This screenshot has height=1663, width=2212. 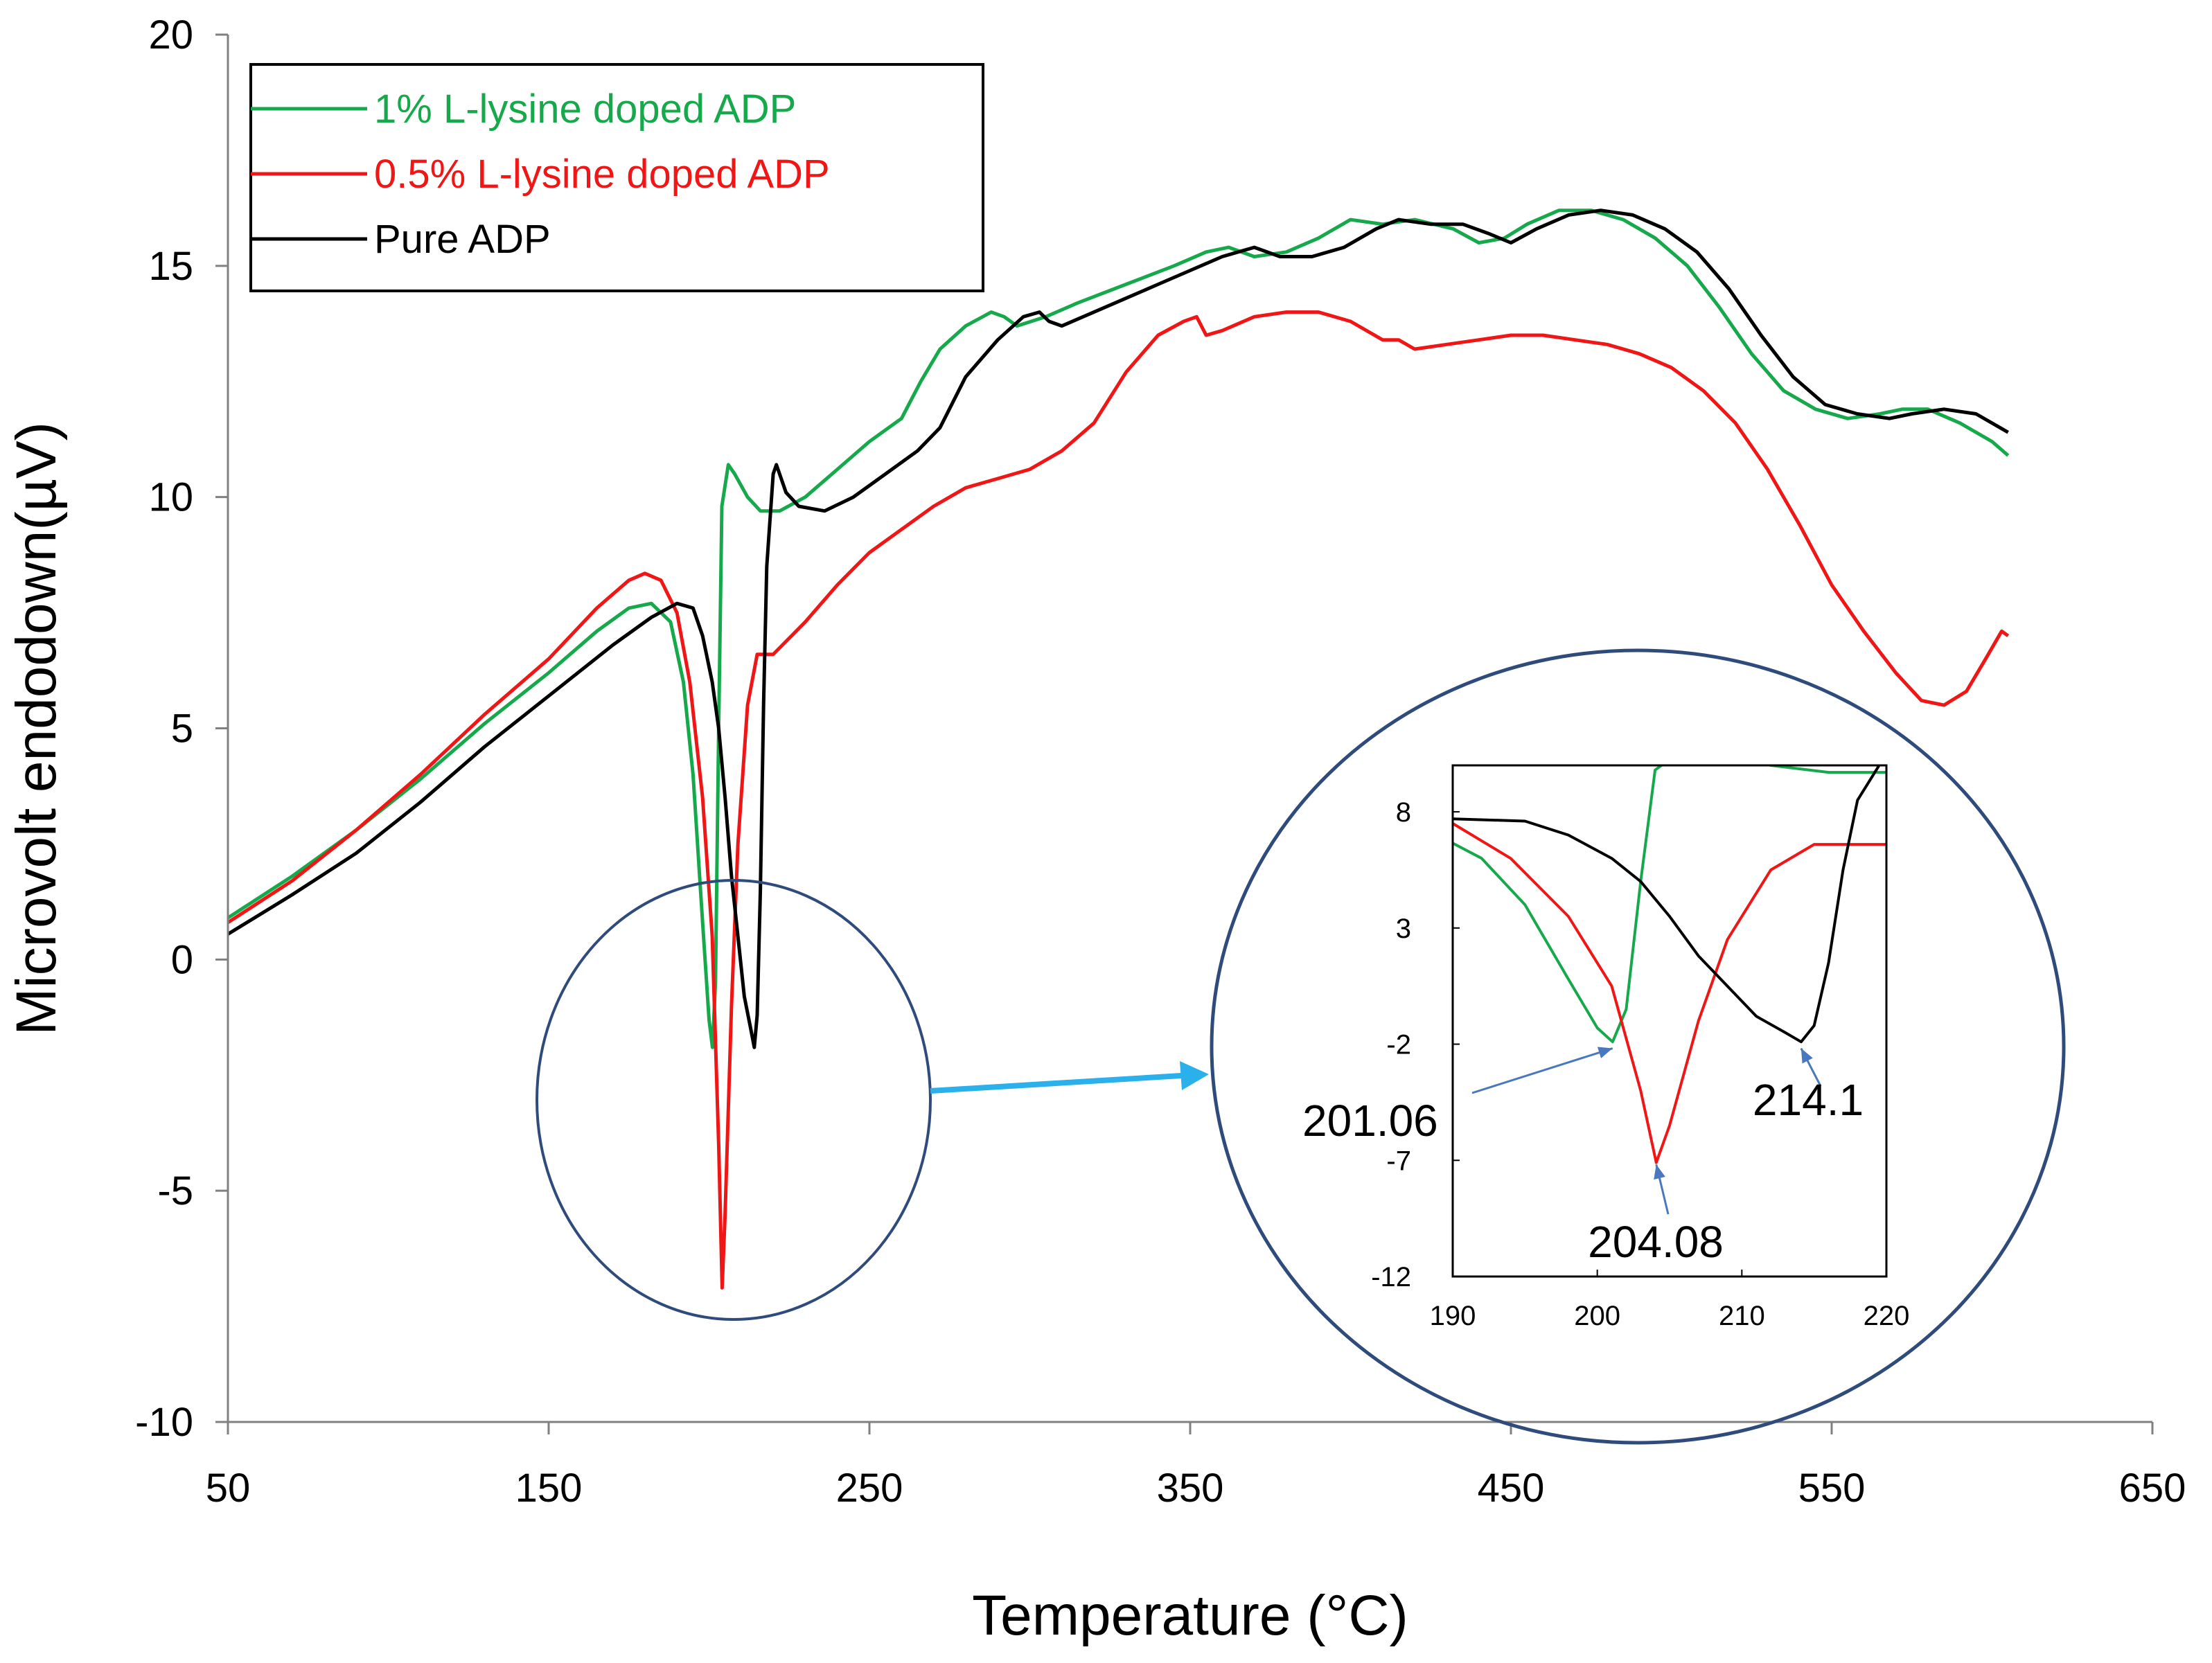 What do you see at coordinates (1391, 1277) in the screenshot?
I see `inset-y-tick-label: -12` at bounding box center [1391, 1277].